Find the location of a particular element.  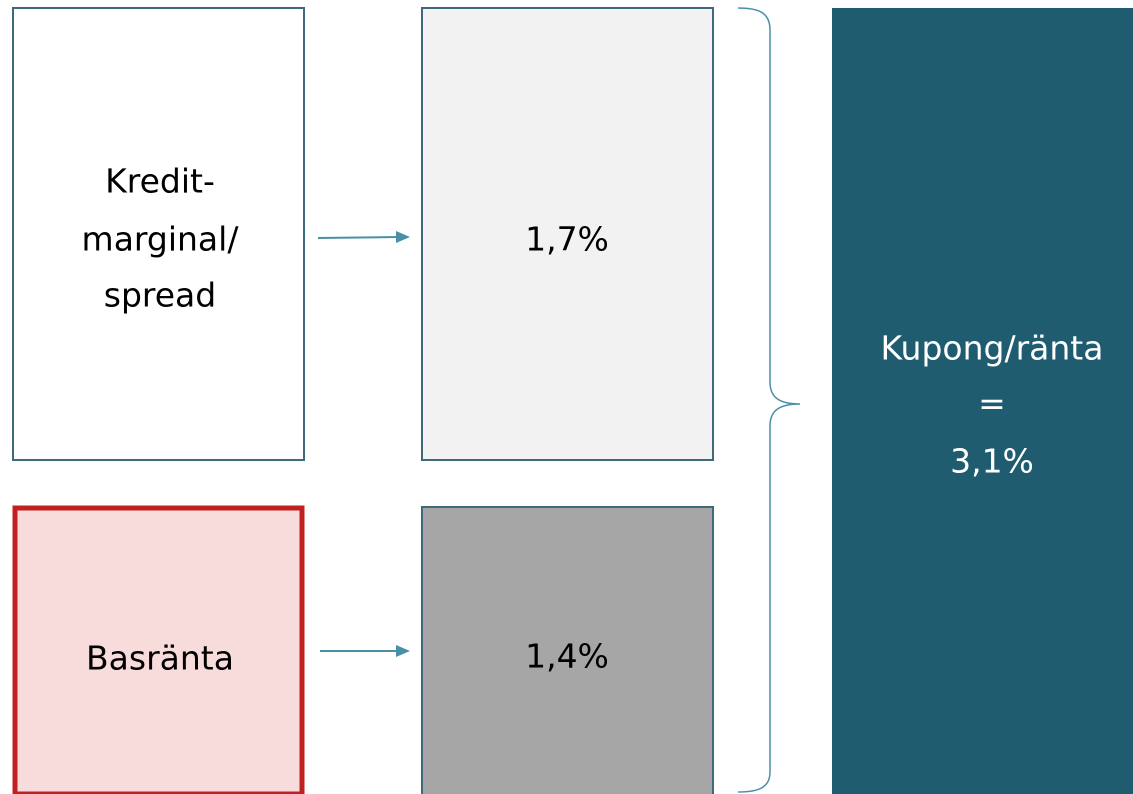

spread-box is located at coordinates (158, 234).